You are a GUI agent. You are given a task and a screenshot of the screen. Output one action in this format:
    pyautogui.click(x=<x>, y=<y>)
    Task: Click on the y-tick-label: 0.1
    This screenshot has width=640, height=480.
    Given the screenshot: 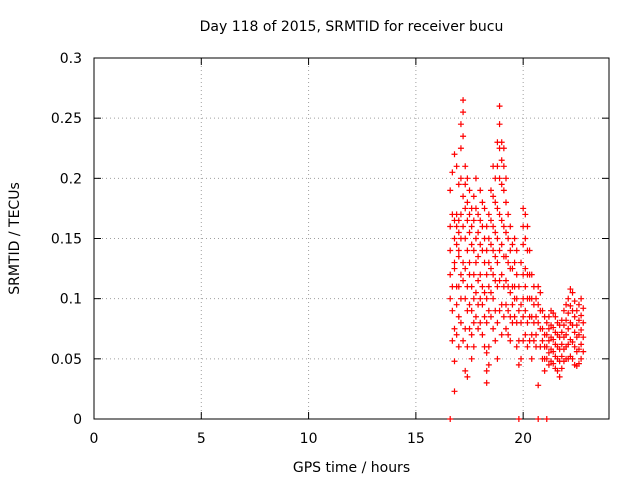 What is the action you would take?
    pyautogui.click(x=71, y=300)
    